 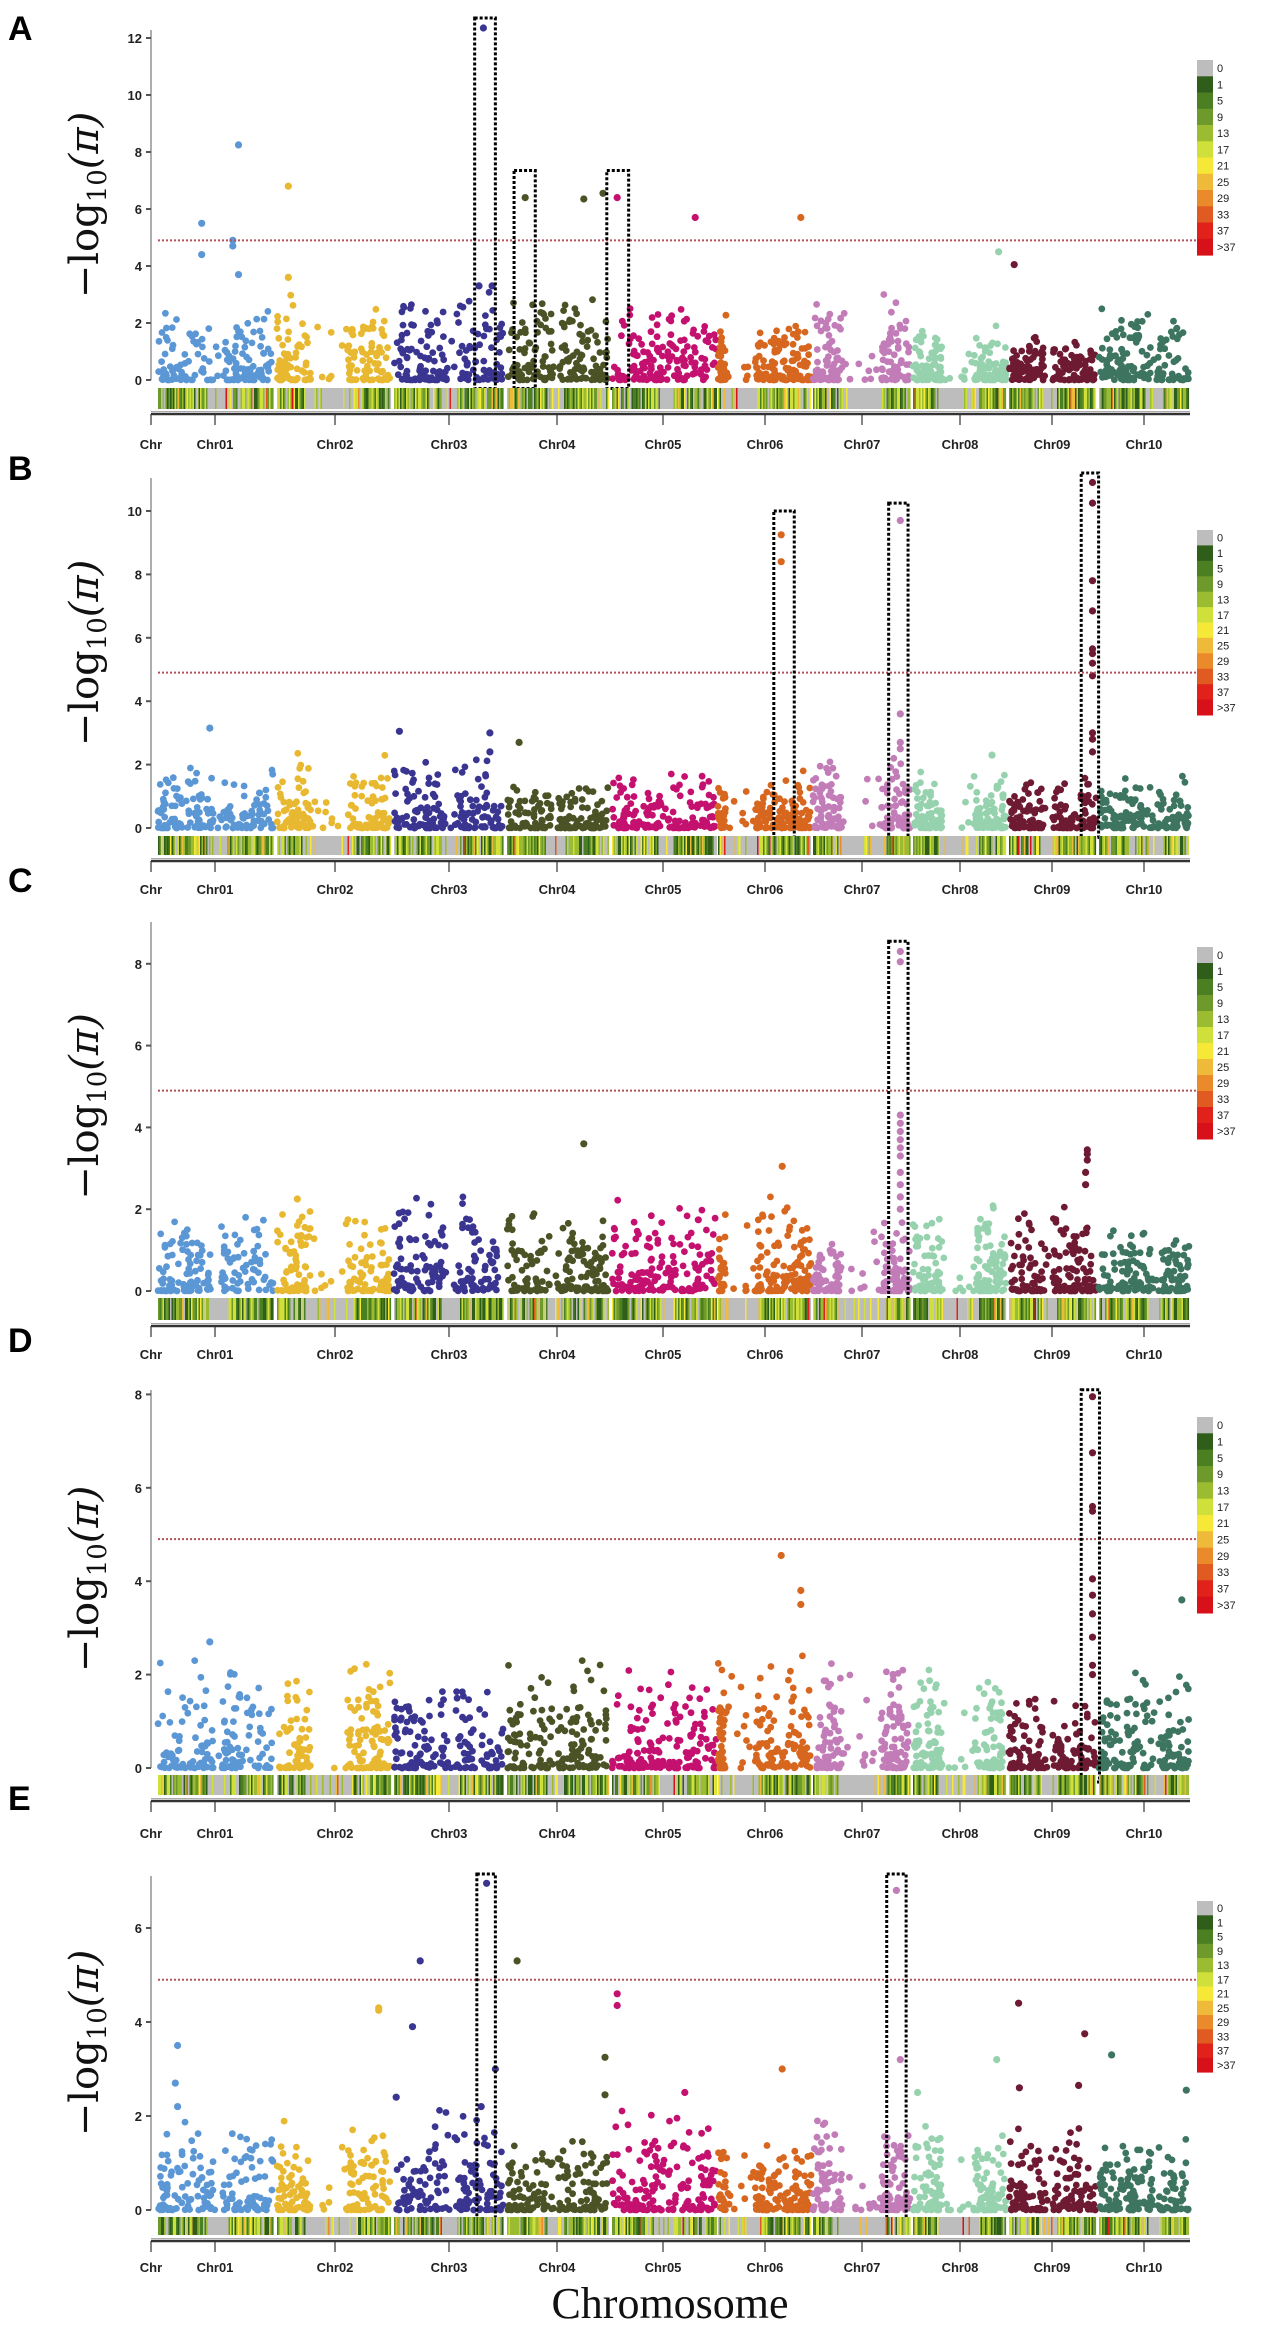 I want to click on x-tick-label: Chr05, so click(x=663, y=444).